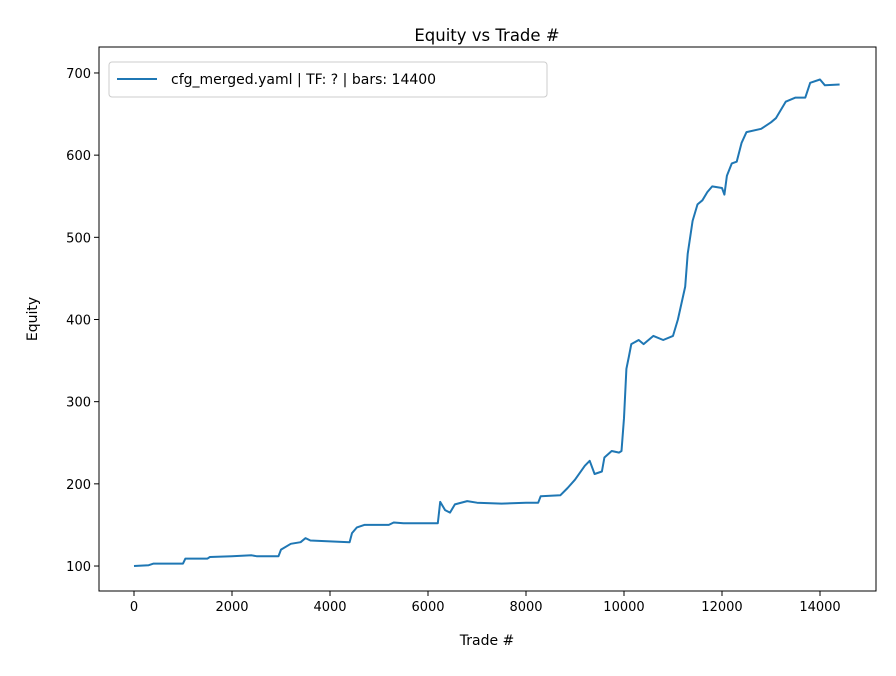 The height and width of the screenshot is (676, 896). I want to click on y-tick-label: 500, so click(78, 238).